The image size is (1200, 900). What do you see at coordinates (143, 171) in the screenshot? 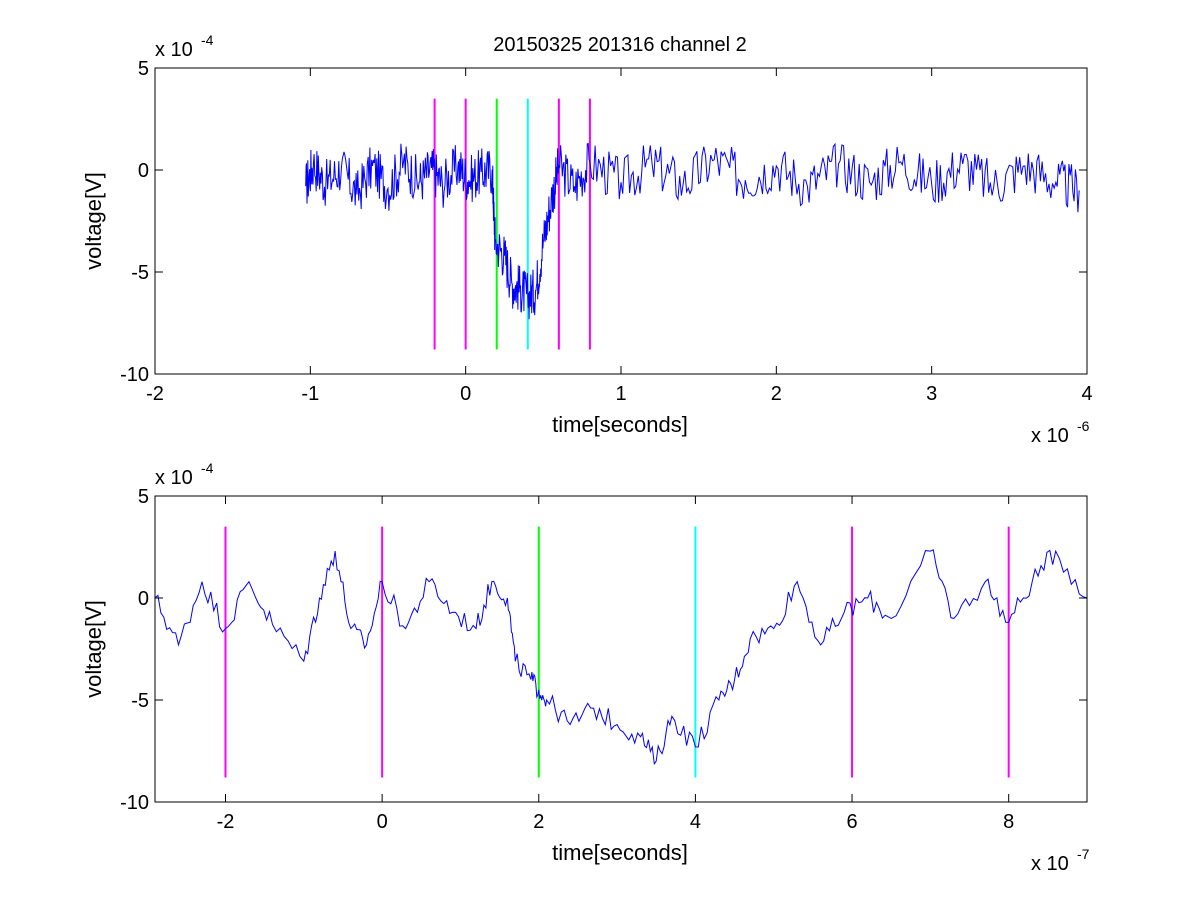
I see `top-plot-y-tick-label: 0` at bounding box center [143, 171].